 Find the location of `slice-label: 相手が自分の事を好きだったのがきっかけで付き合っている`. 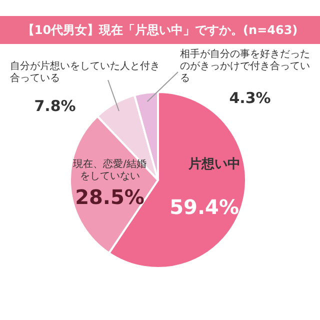

slice-label: 相手が自分の事を好きだったのがきっかけで付き合っている is located at coordinates (245, 66).